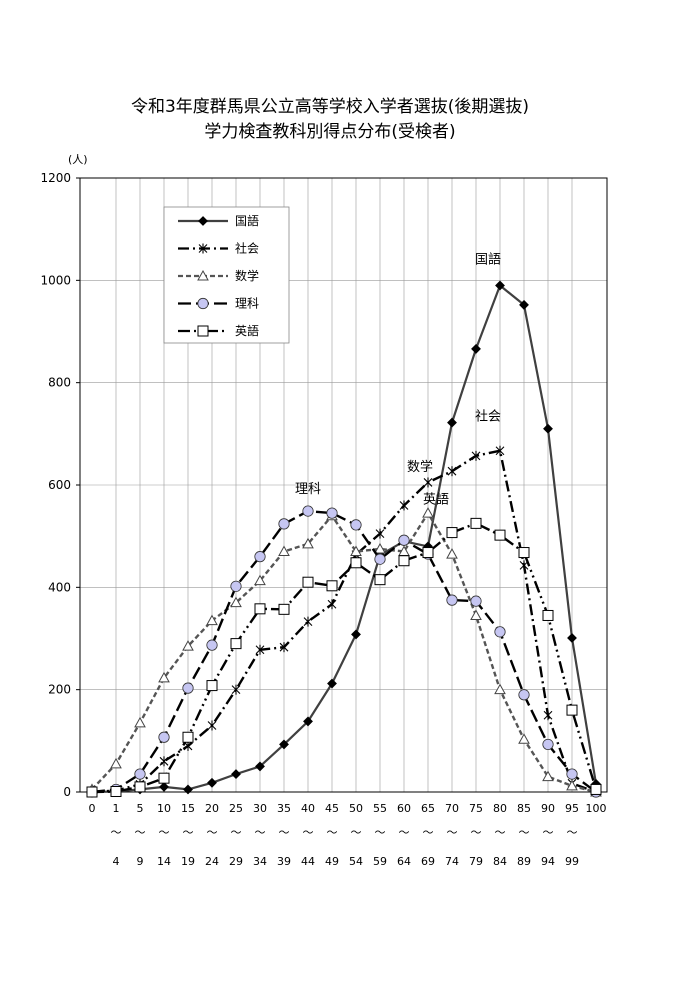 This screenshot has height=990, width=700. What do you see at coordinates (60, 485) in the screenshot?
I see `y-axis-ticks: 0 200 400 600 800 1000 1200` at bounding box center [60, 485].